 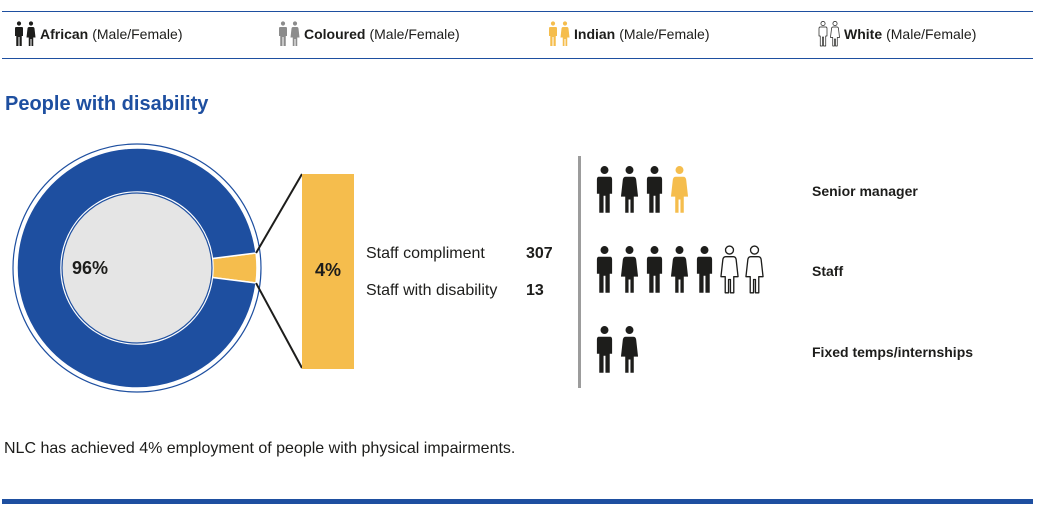 I want to click on indian-female-icon, so click(x=679, y=192).